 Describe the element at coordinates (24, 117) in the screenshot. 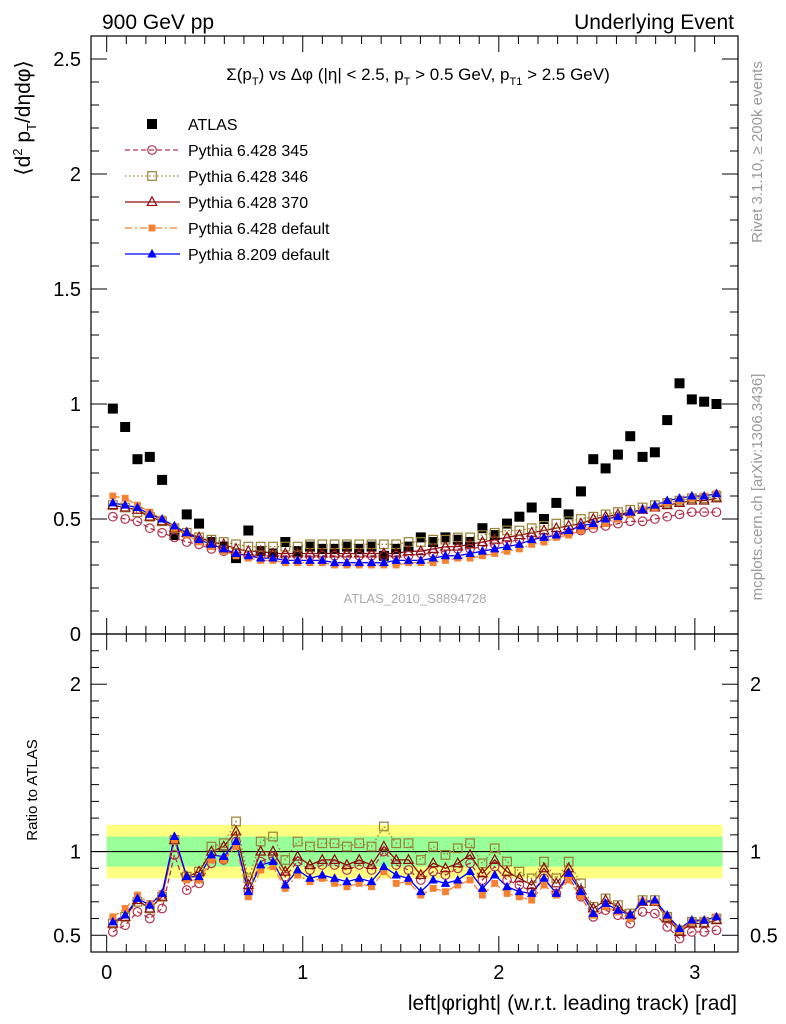

I see `svg-text: ⟨d2 pT/dηdφ⟩` at that location.